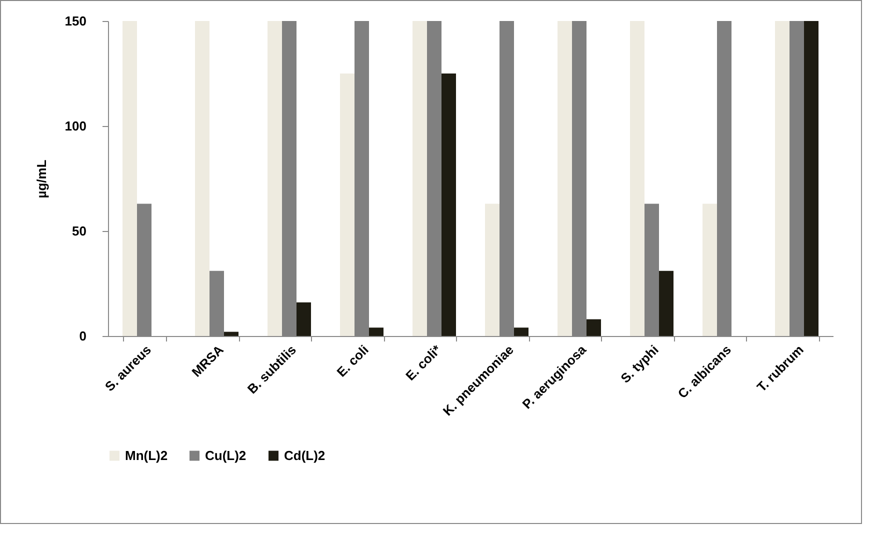 The image size is (880, 542). What do you see at coordinates (353, 361) in the screenshot?
I see `x-tick-label: E. coli` at bounding box center [353, 361].